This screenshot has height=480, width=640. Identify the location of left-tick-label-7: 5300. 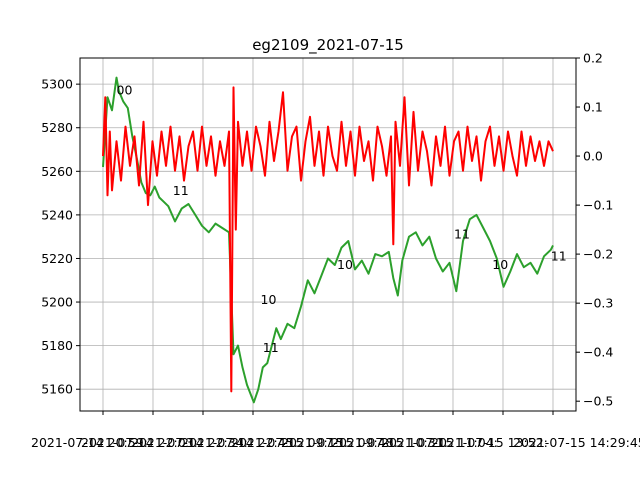
(57, 84).